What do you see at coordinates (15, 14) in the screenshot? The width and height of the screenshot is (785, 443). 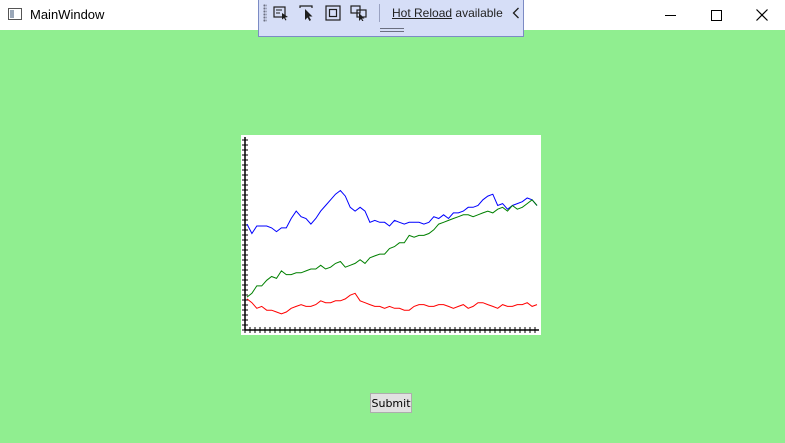 I see `app-window-icon` at bounding box center [15, 14].